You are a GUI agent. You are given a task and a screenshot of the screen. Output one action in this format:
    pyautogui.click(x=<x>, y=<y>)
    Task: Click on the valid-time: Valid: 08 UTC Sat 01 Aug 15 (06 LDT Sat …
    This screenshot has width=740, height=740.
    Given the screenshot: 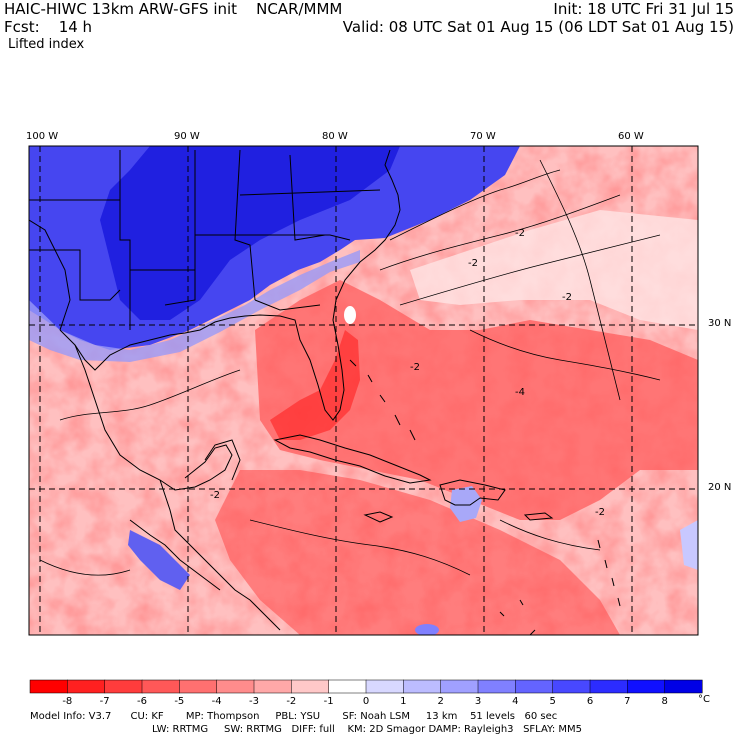 What is the action you would take?
    pyautogui.click(x=538, y=27)
    